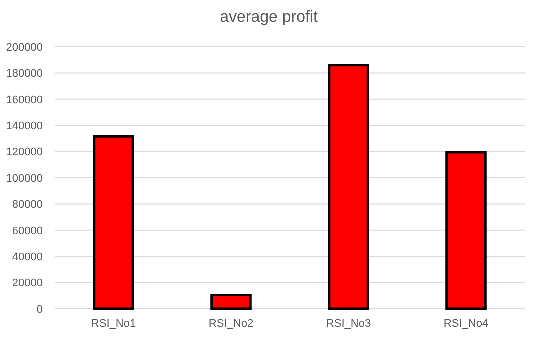 This screenshot has height=341, width=538. What do you see at coordinates (466, 324) in the screenshot?
I see `x-tick-label: RSI_No4` at bounding box center [466, 324].